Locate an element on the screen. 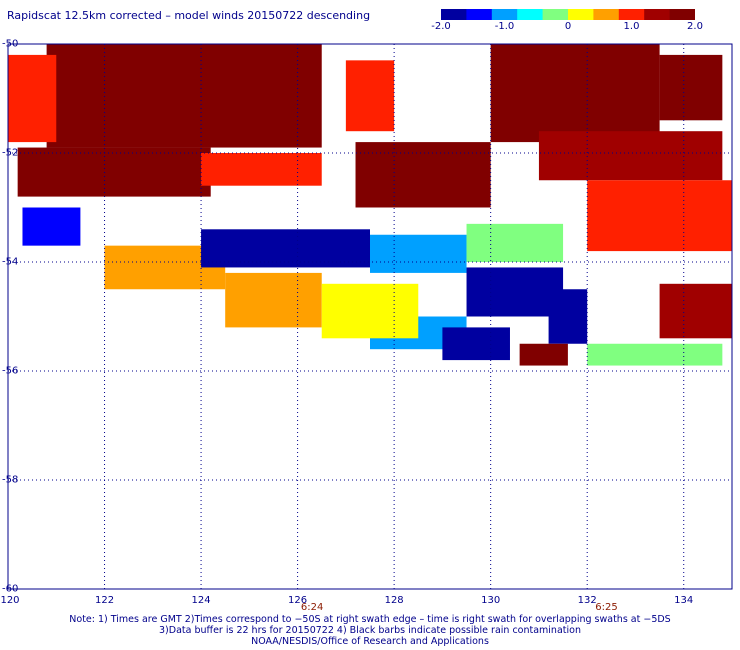 Image resolution: width=740 pixels, height=650 pixels. lon-tick-label: 124 is located at coordinates (201, 600).